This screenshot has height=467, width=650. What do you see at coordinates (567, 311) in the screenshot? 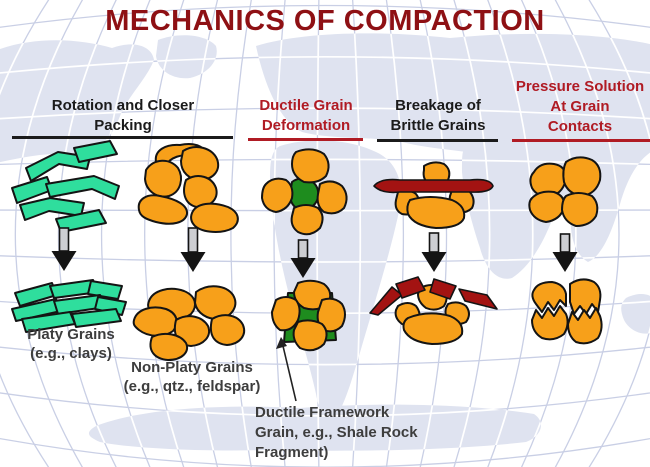
I see `pressure-solution-grains-after` at bounding box center [567, 311].